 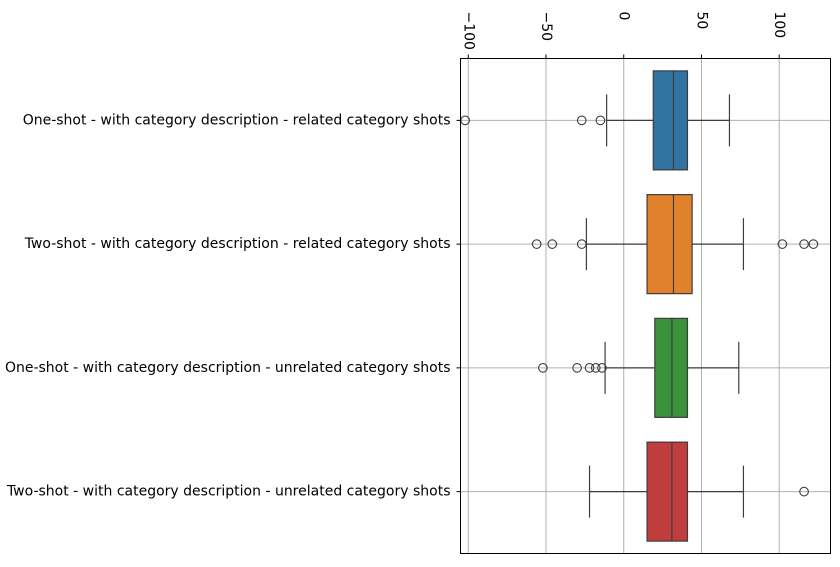 I want to click on x-tick-label: −100, so click(x=468, y=31).